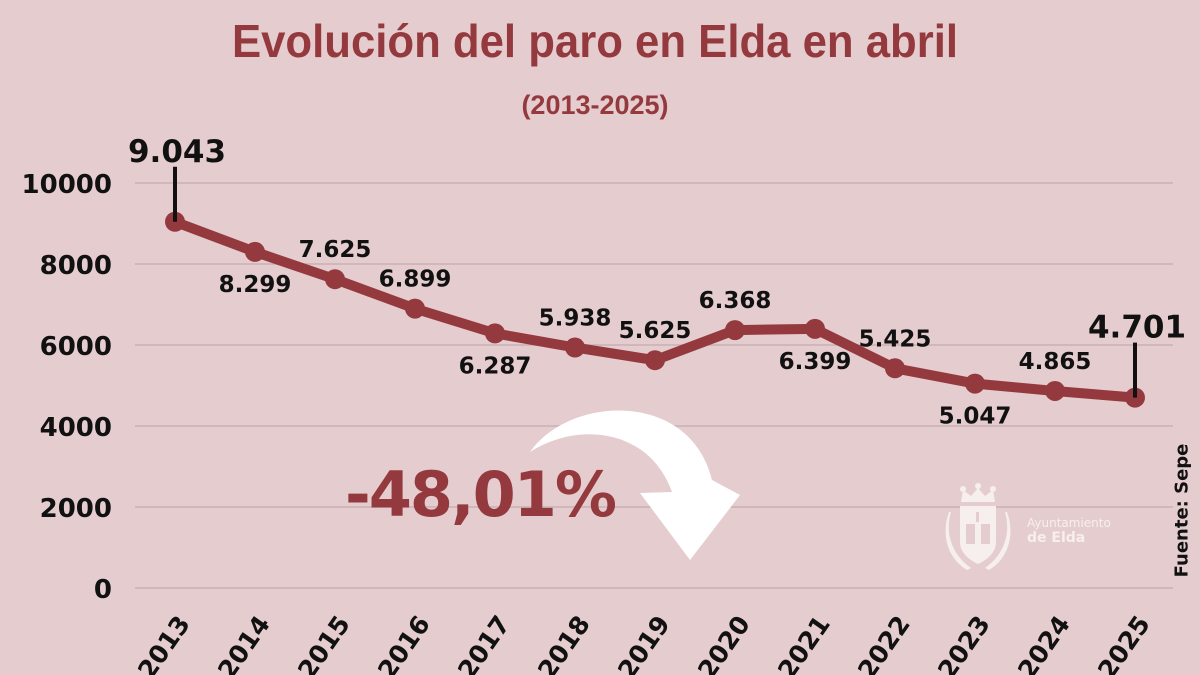 This screenshot has height=675, width=1200. Describe the element at coordinates (177, 152) in the screenshot. I see `data-label-highlight: 9.043` at that location.